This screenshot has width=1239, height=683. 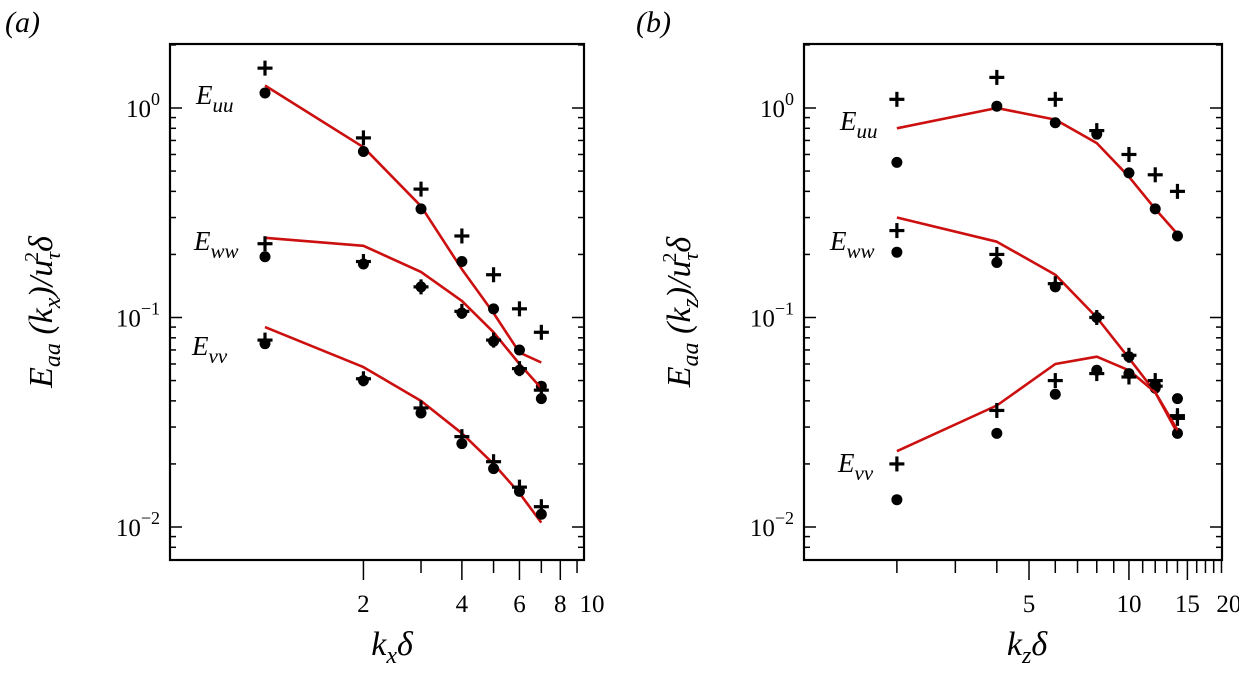 I want to click on x-tick-label: 15, so click(x=1187, y=604).